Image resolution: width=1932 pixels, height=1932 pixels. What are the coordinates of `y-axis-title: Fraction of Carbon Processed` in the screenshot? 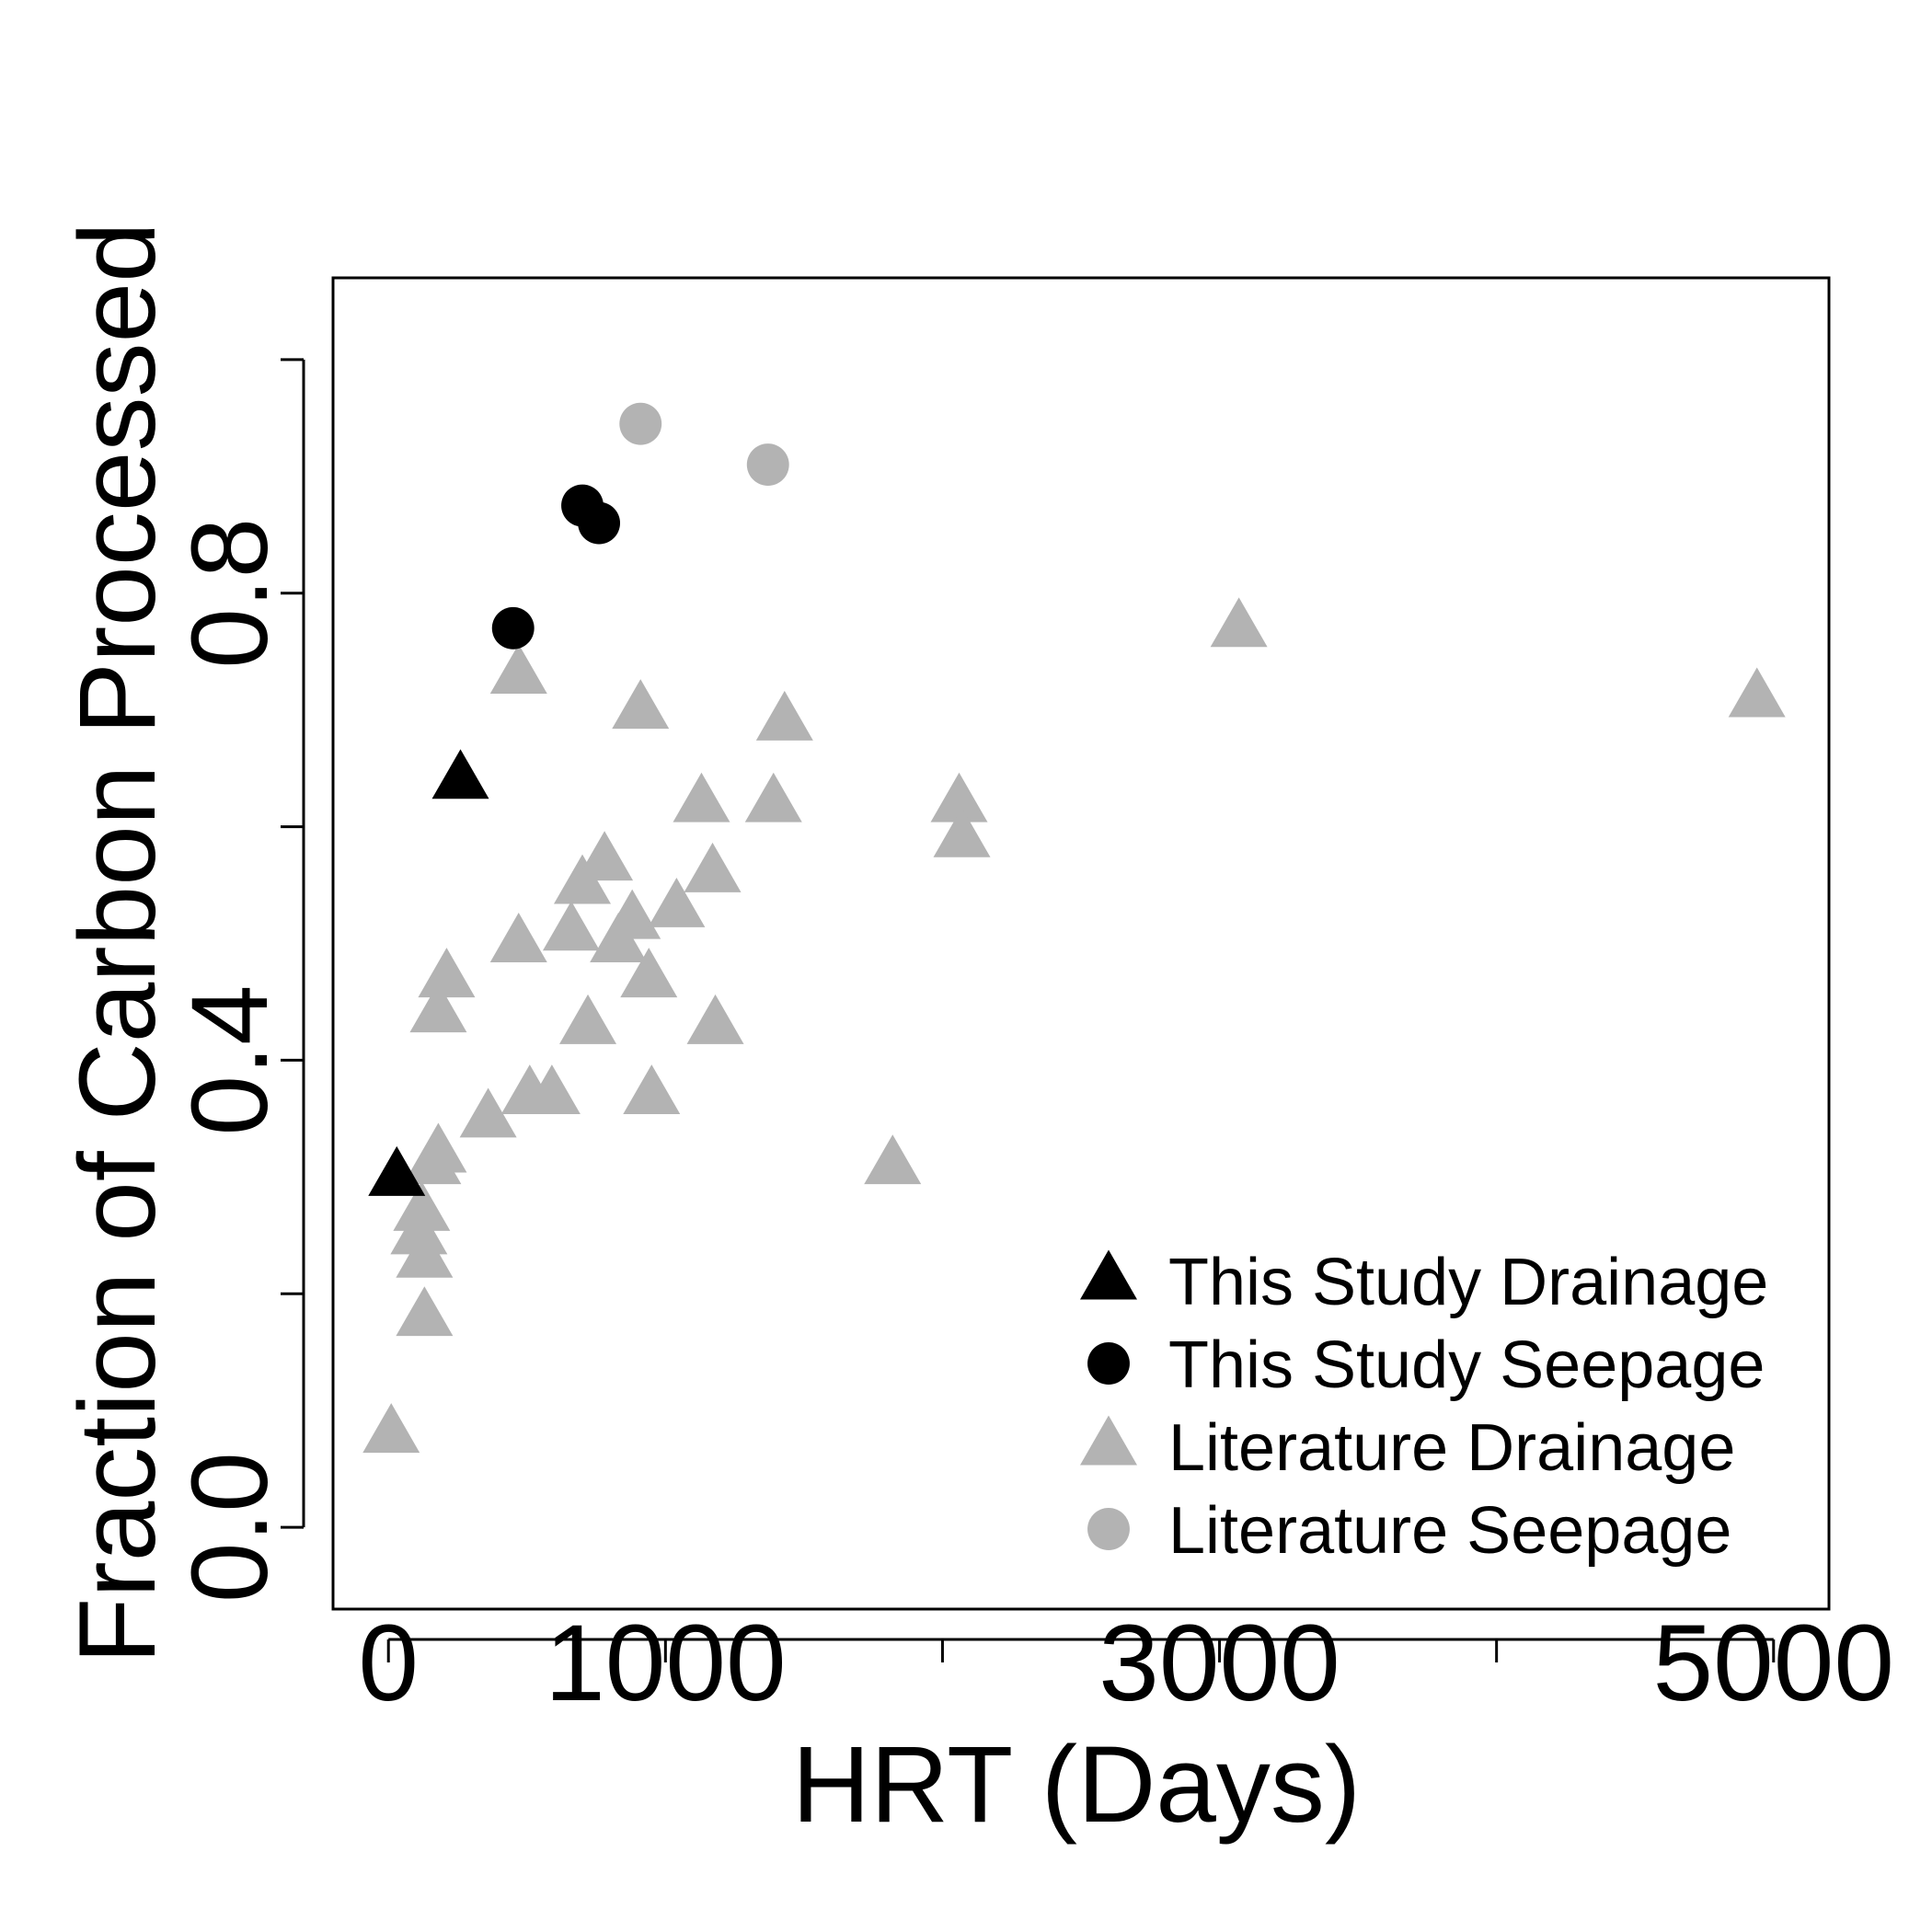 It's located at (117, 943).